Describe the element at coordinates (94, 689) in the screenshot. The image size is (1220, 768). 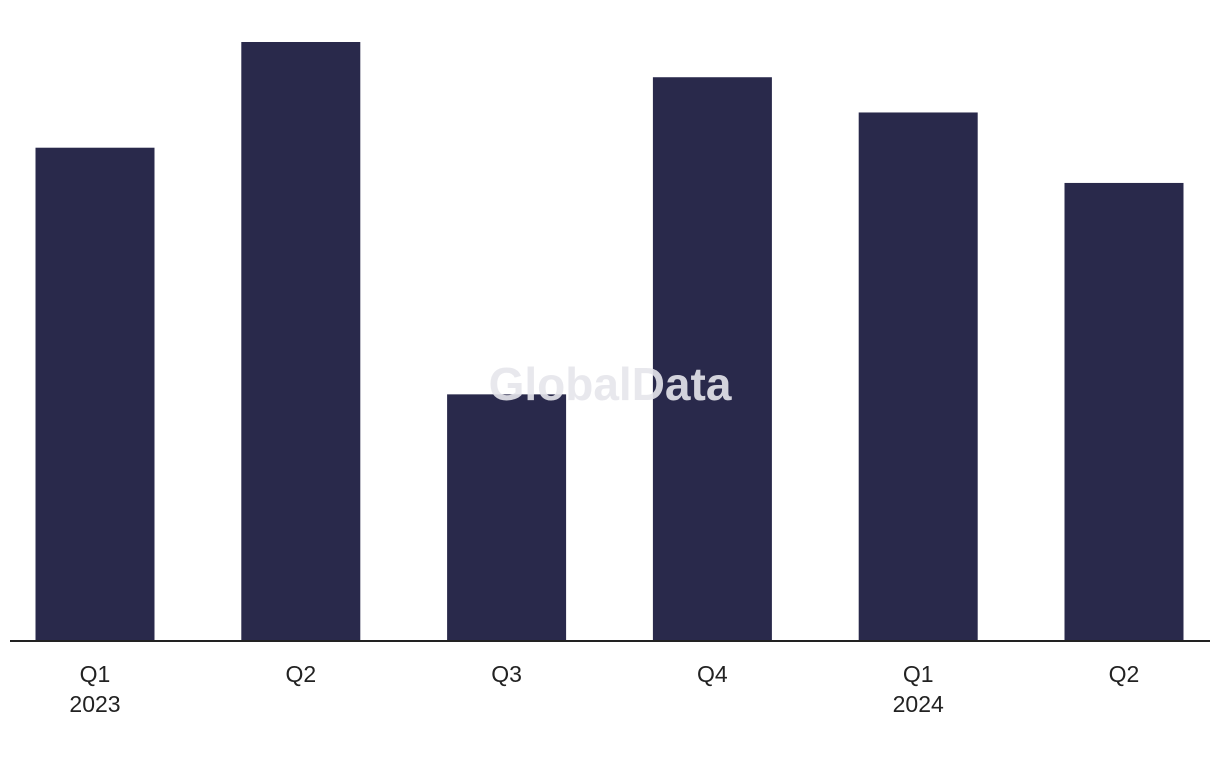
I see `x-tick-label: Q1 2023` at that location.